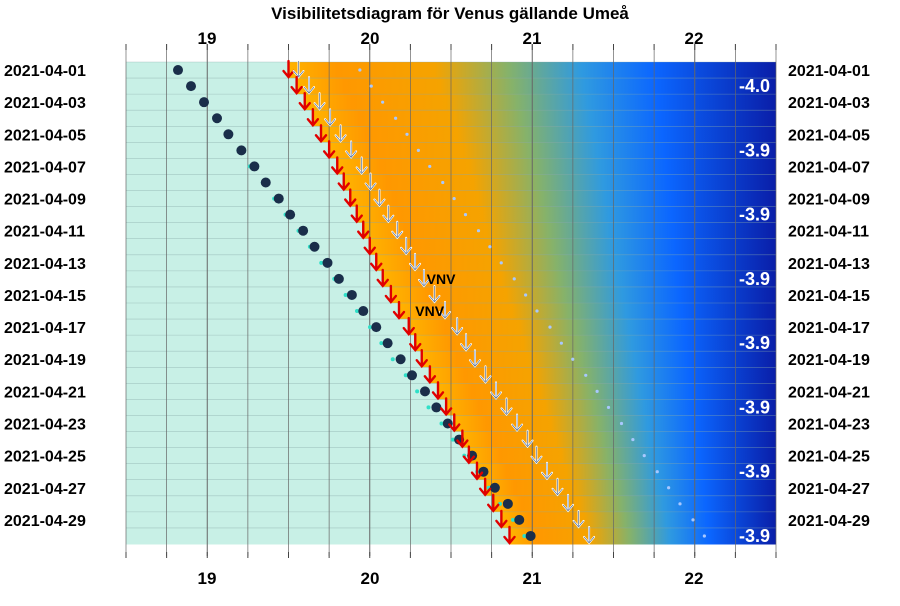 Image resolution: width=900 pixels, height=606 pixels. What do you see at coordinates (828, 232) in the screenshot?
I see `date-label-right: 2021-04-11` at bounding box center [828, 232].